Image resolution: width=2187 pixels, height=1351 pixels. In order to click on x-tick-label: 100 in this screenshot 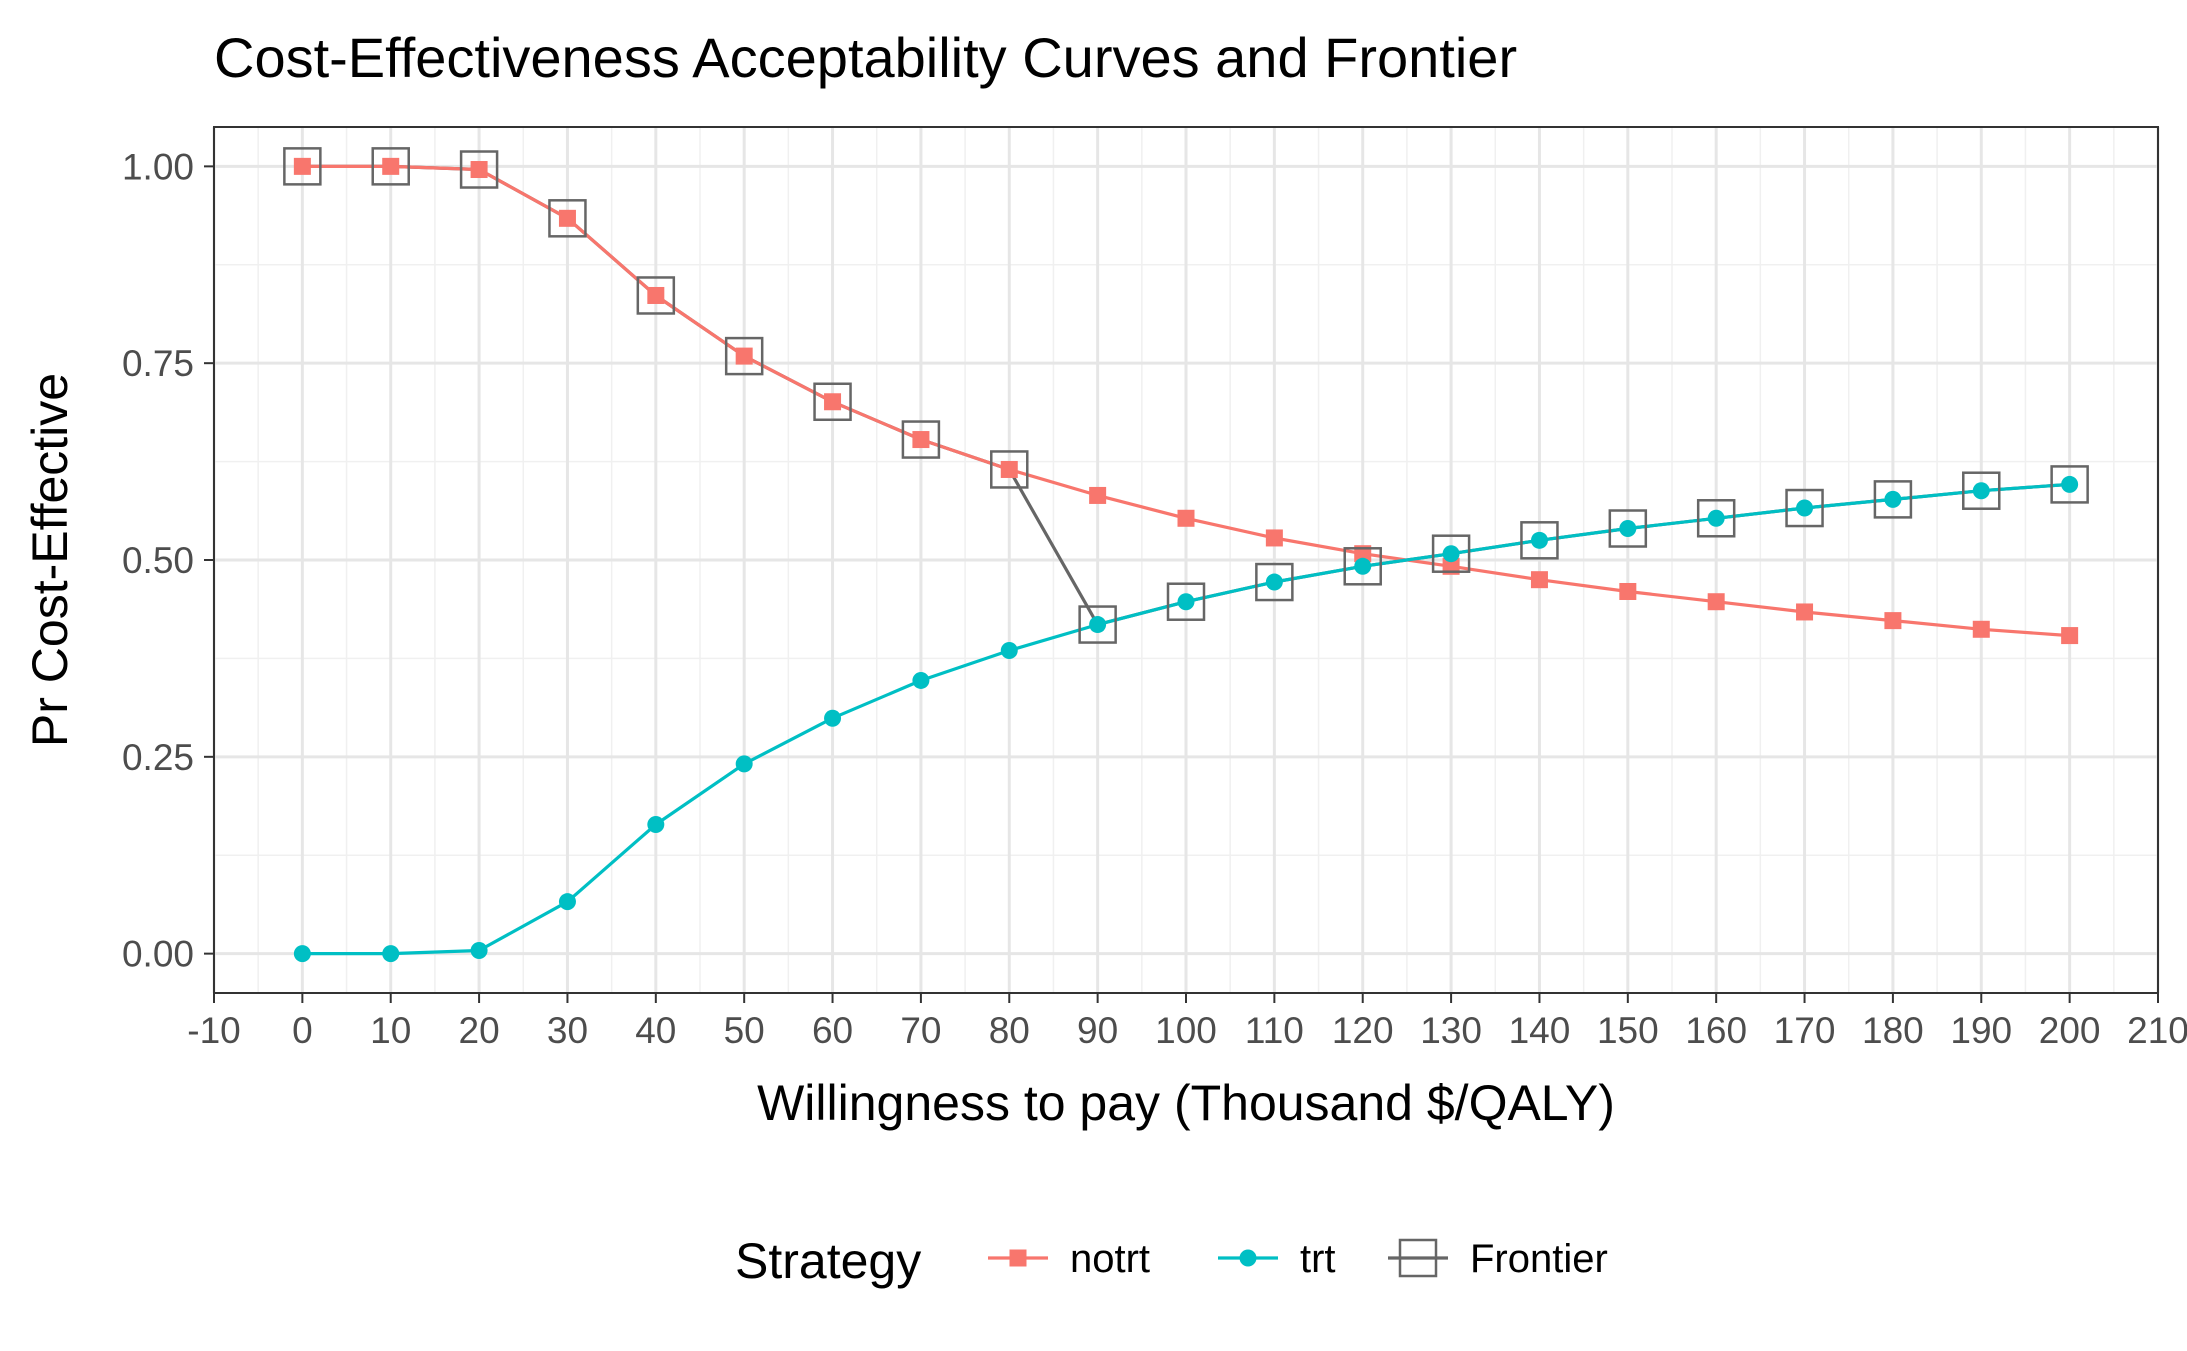, I will do `click(1186, 1030)`.